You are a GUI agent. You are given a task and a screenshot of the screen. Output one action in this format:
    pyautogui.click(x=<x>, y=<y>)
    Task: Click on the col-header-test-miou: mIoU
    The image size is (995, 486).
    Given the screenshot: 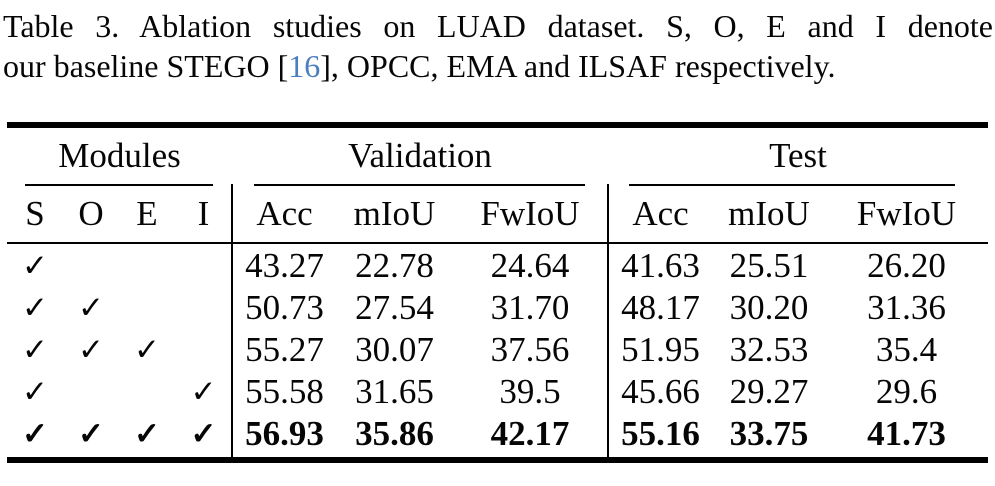 What is the action you would take?
    pyautogui.click(x=769, y=213)
    